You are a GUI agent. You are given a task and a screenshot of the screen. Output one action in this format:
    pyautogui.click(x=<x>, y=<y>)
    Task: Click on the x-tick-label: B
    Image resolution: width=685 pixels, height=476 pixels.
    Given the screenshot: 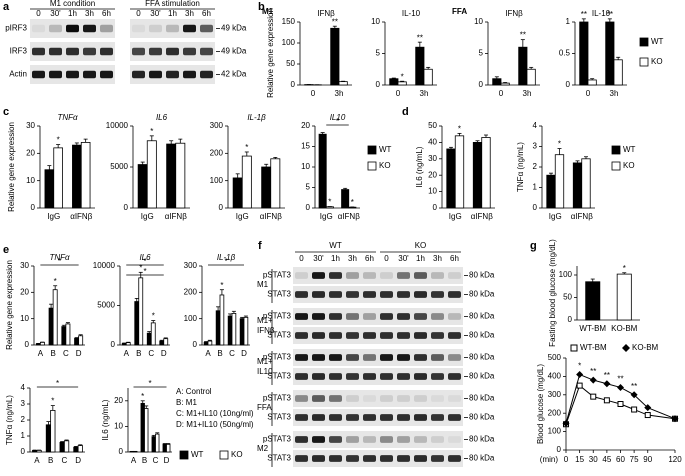 What is the action you would take?
    pyautogui.click(x=138, y=353)
    